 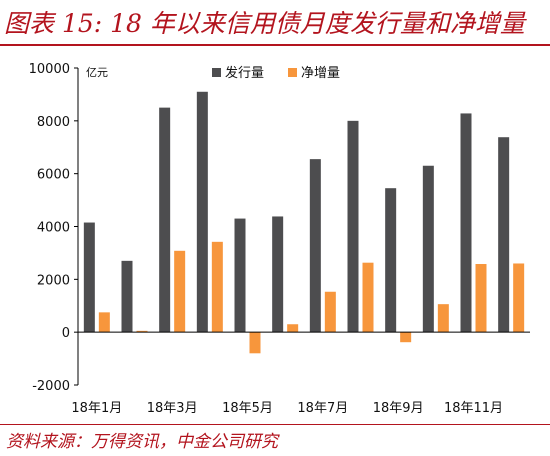 What do you see at coordinates (275, 424) in the screenshot?
I see `source-divider` at bounding box center [275, 424].